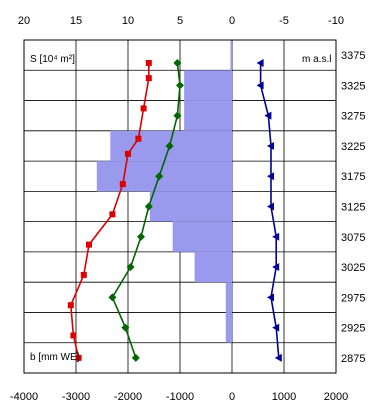 The height and width of the screenshot is (412, 380). I want to click on bottom-tick-label: -4000, so click(24, 397).